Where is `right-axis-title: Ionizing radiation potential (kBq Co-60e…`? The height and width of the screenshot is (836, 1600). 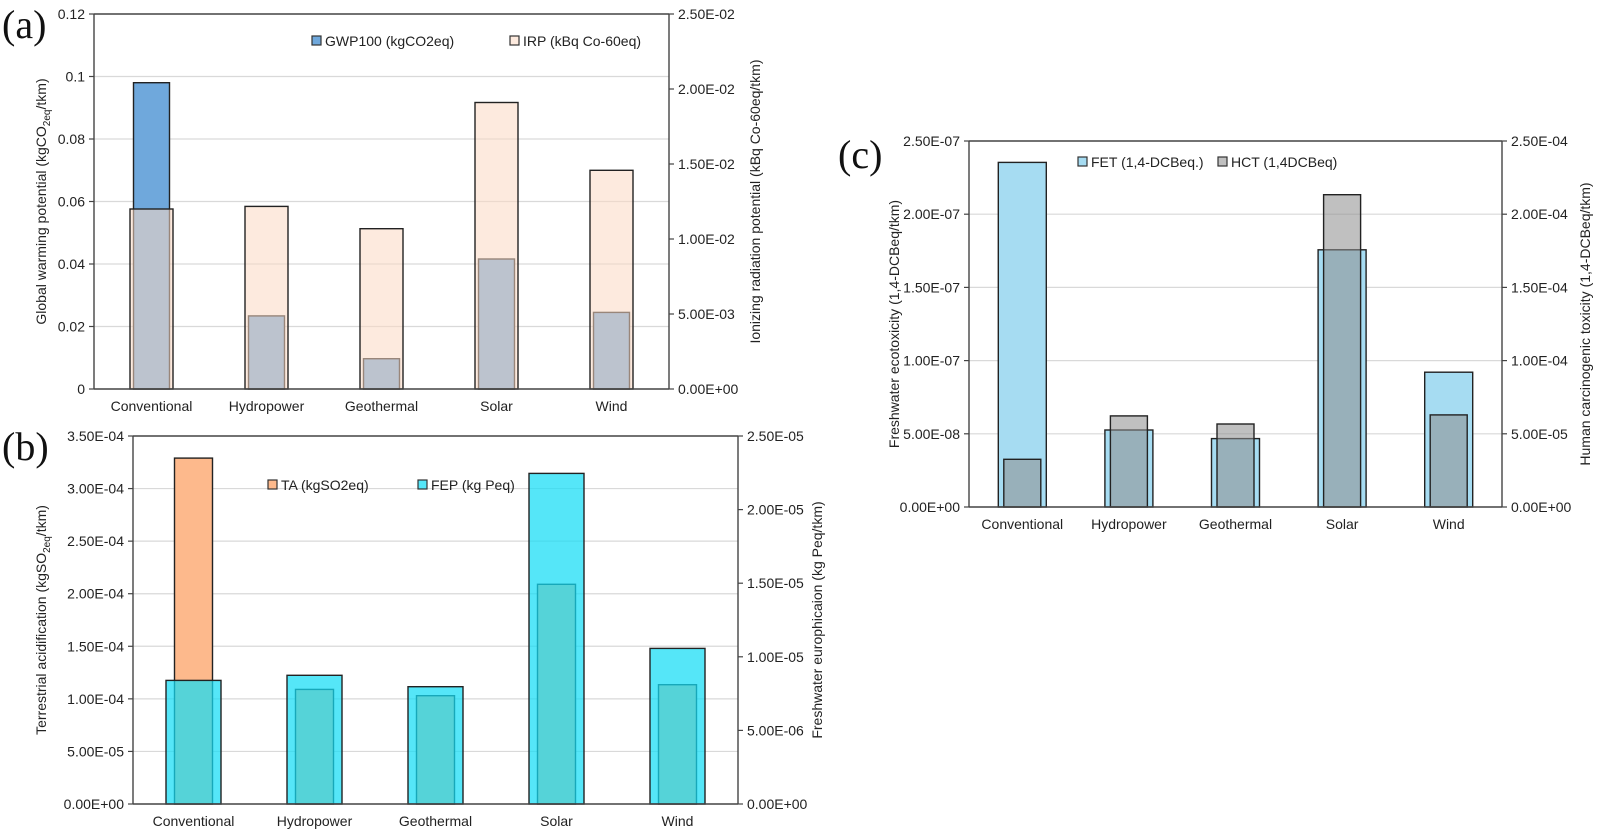 right-axis-title: Ionizing radiation potential (kBq Co-60e… is located at coordinates (755, 201).